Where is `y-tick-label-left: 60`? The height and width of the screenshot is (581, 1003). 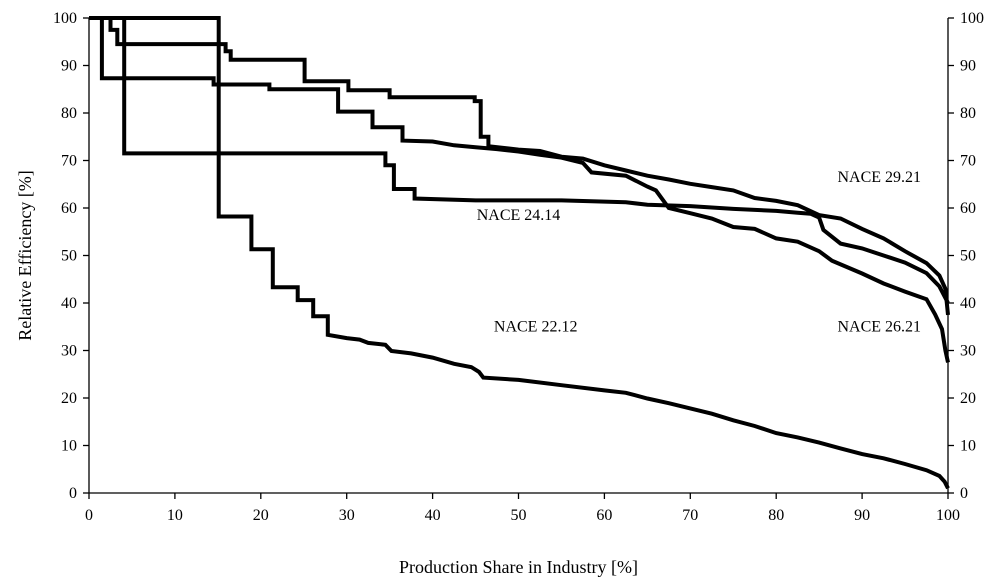
y-tick-label-left: 60 is located at coordinates (69, 208).